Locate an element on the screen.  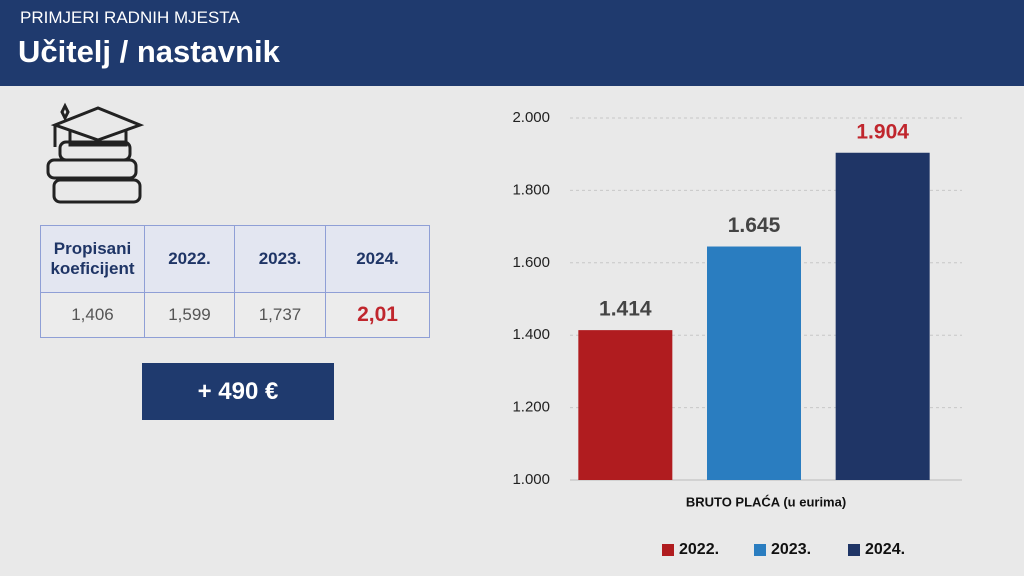
y-tick-label: 2.000 is located at coordinates (531, 117).